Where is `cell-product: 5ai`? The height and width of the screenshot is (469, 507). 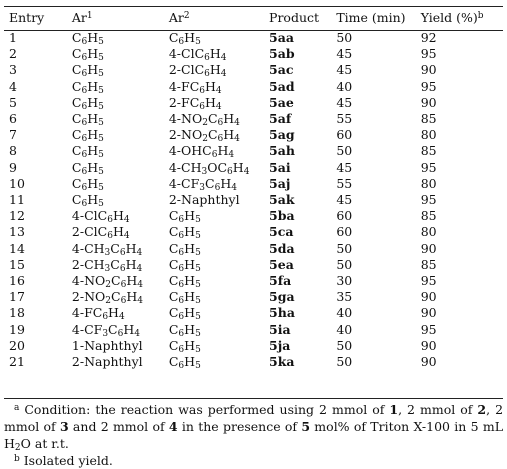 cell-product: 5ai is located at coordinates (280, 167).